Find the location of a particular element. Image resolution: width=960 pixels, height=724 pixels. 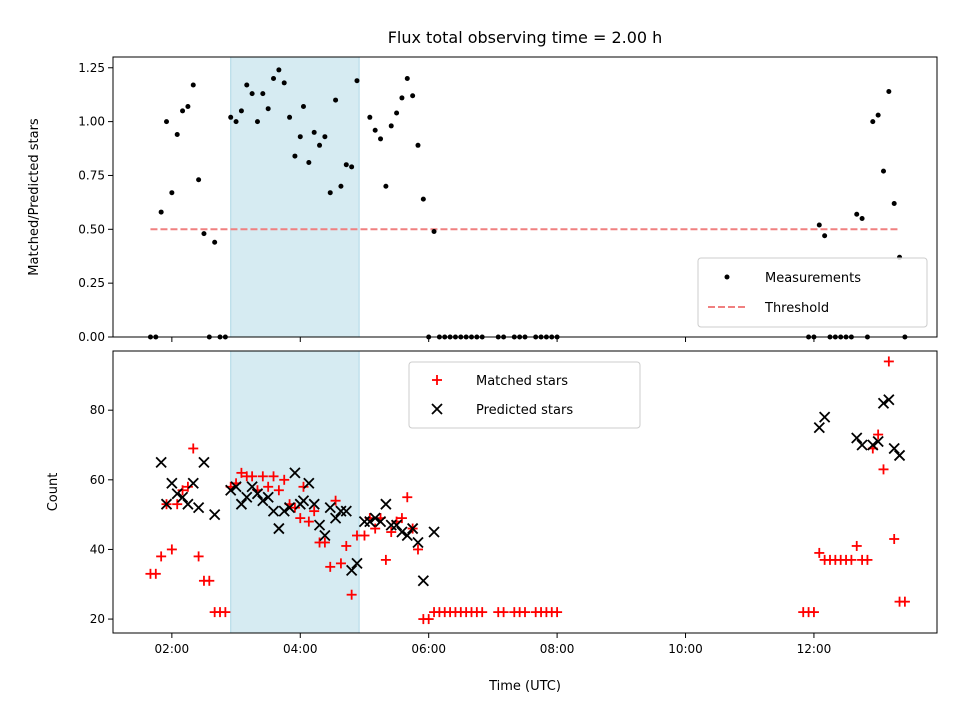

legend-plus-glyph is located at coordinates (437, 380).